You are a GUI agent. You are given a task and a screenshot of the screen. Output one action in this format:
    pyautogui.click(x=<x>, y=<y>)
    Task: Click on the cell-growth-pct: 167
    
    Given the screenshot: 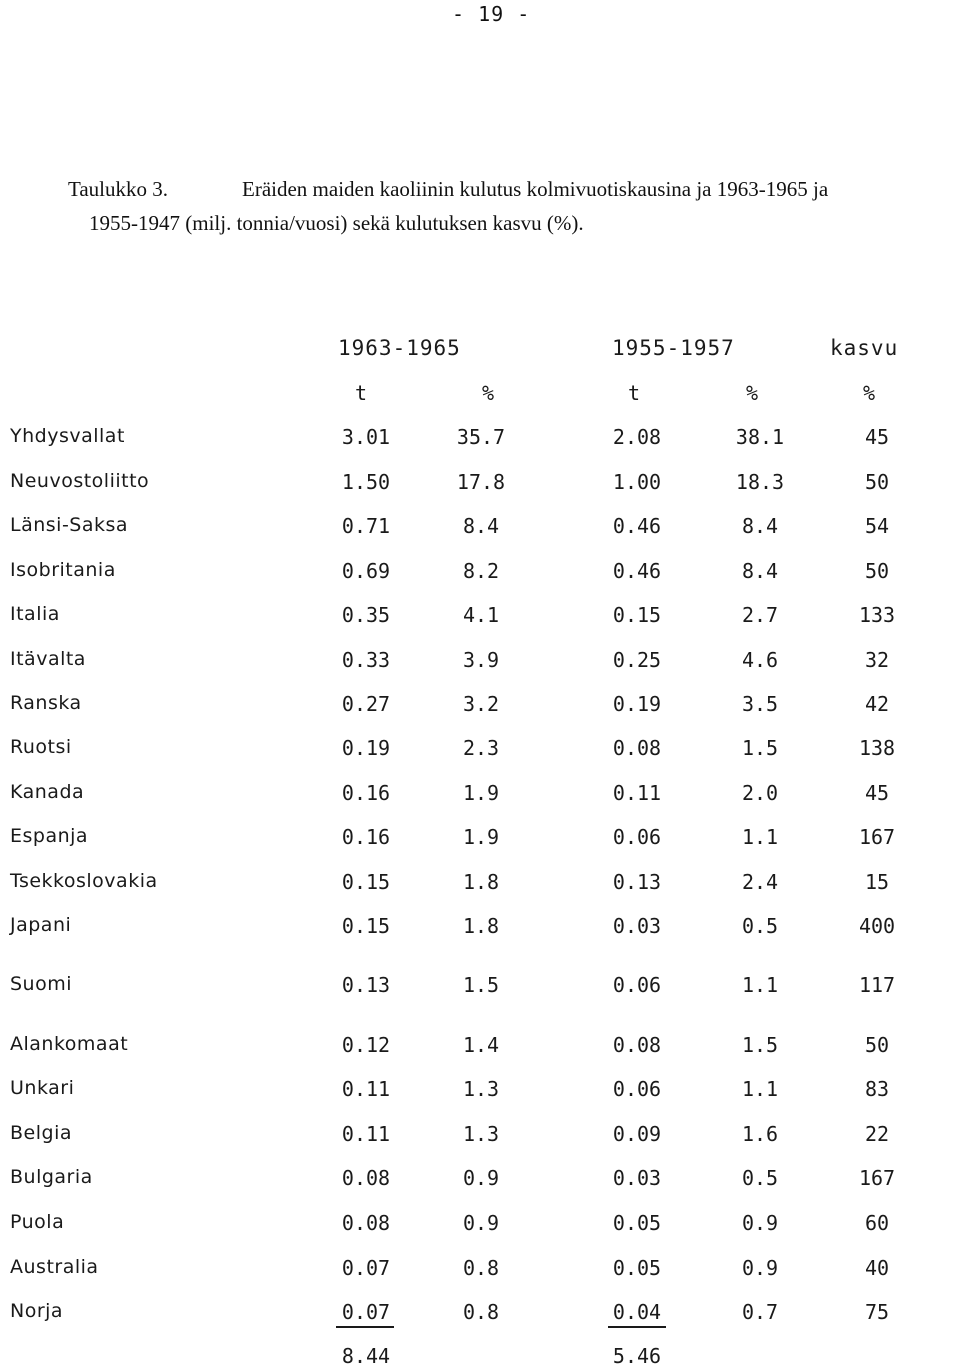 What is the action you would take?
    pyautogui.click(x=877, y=837)
    